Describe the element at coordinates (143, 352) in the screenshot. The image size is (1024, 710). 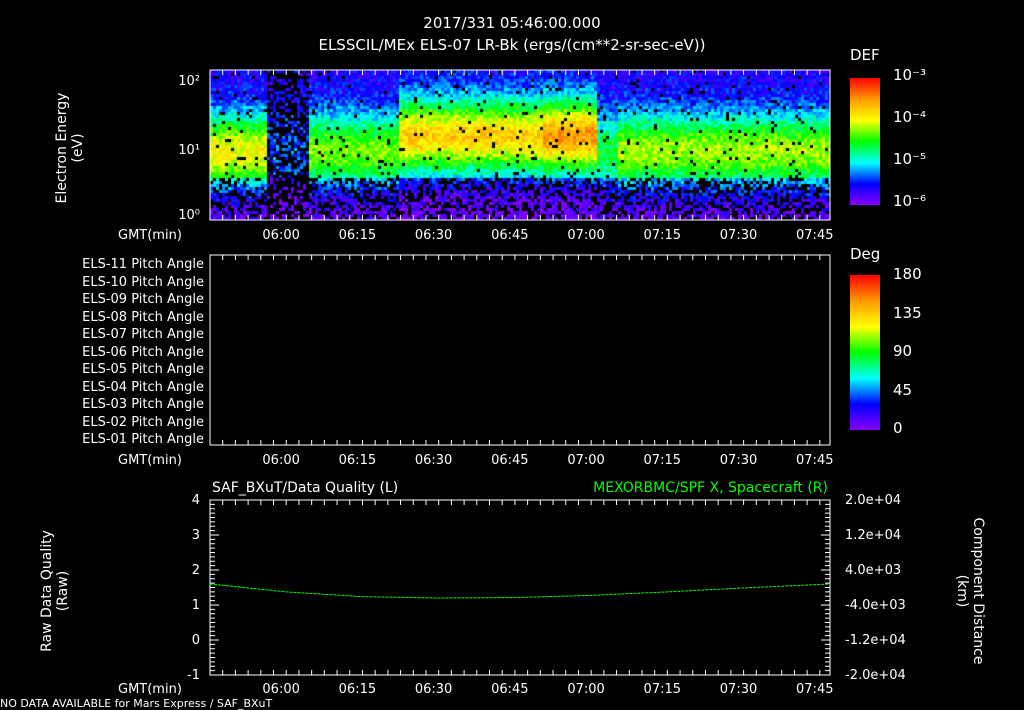
I see `pitch-angle-row-label: ELS-06 Pitch Angle` at that location.